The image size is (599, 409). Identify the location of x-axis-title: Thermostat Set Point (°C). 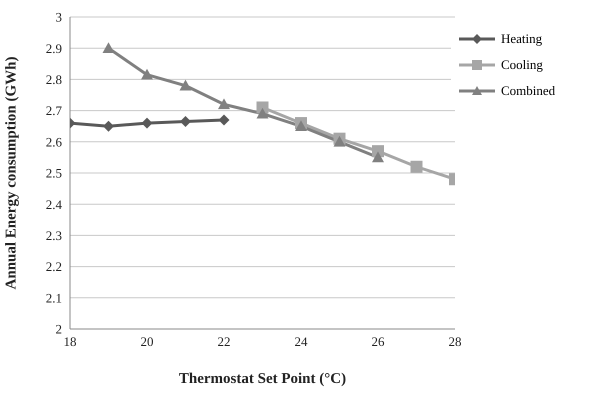
(262, 379).